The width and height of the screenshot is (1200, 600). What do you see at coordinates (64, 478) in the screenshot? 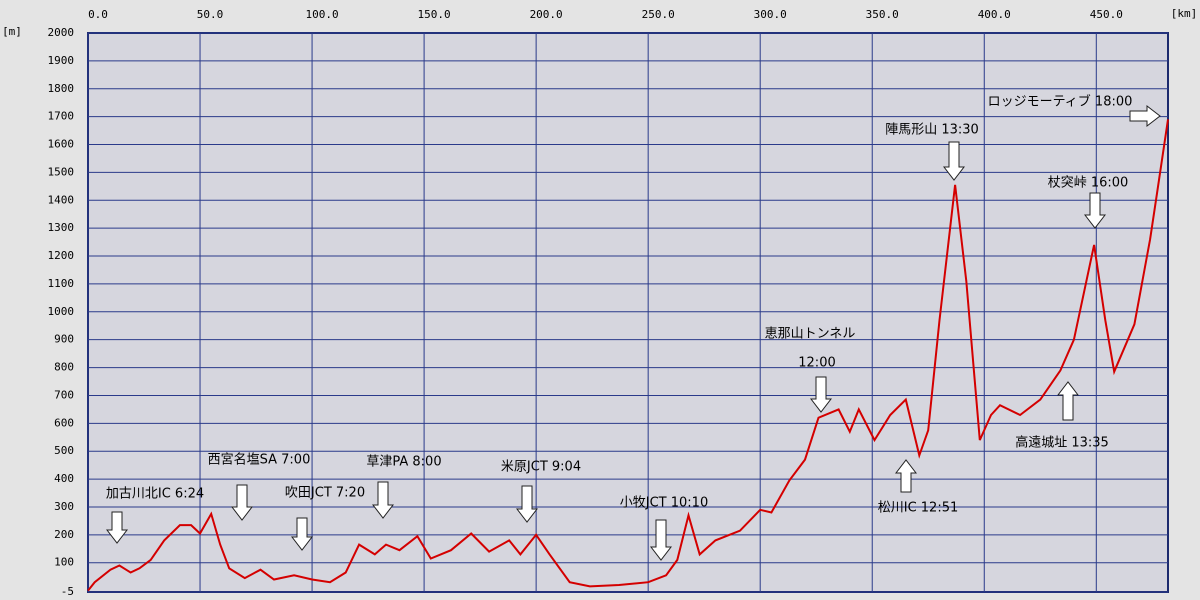
I see `y-tick-label: 400` at bounding box center [64, 478].